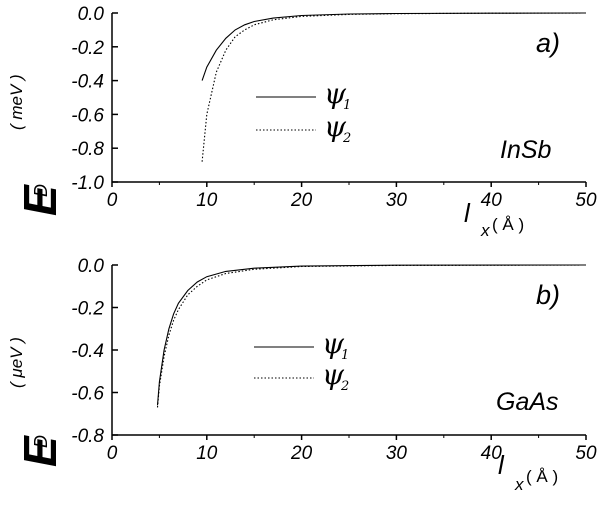 This screenshot has width=605, height=506. What do you see at coordinates (87, 183) in the screenshot?
I see `y-tick-label: -1.0` at bounding box center [87, 183].